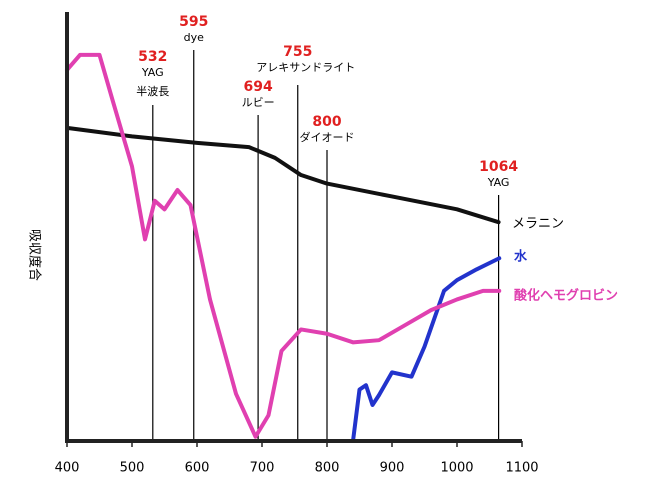  What do you see at coordinates (521, 468) in the screenshot?
I see `x-tick-label: 1100` at bounding box center [521, 468].